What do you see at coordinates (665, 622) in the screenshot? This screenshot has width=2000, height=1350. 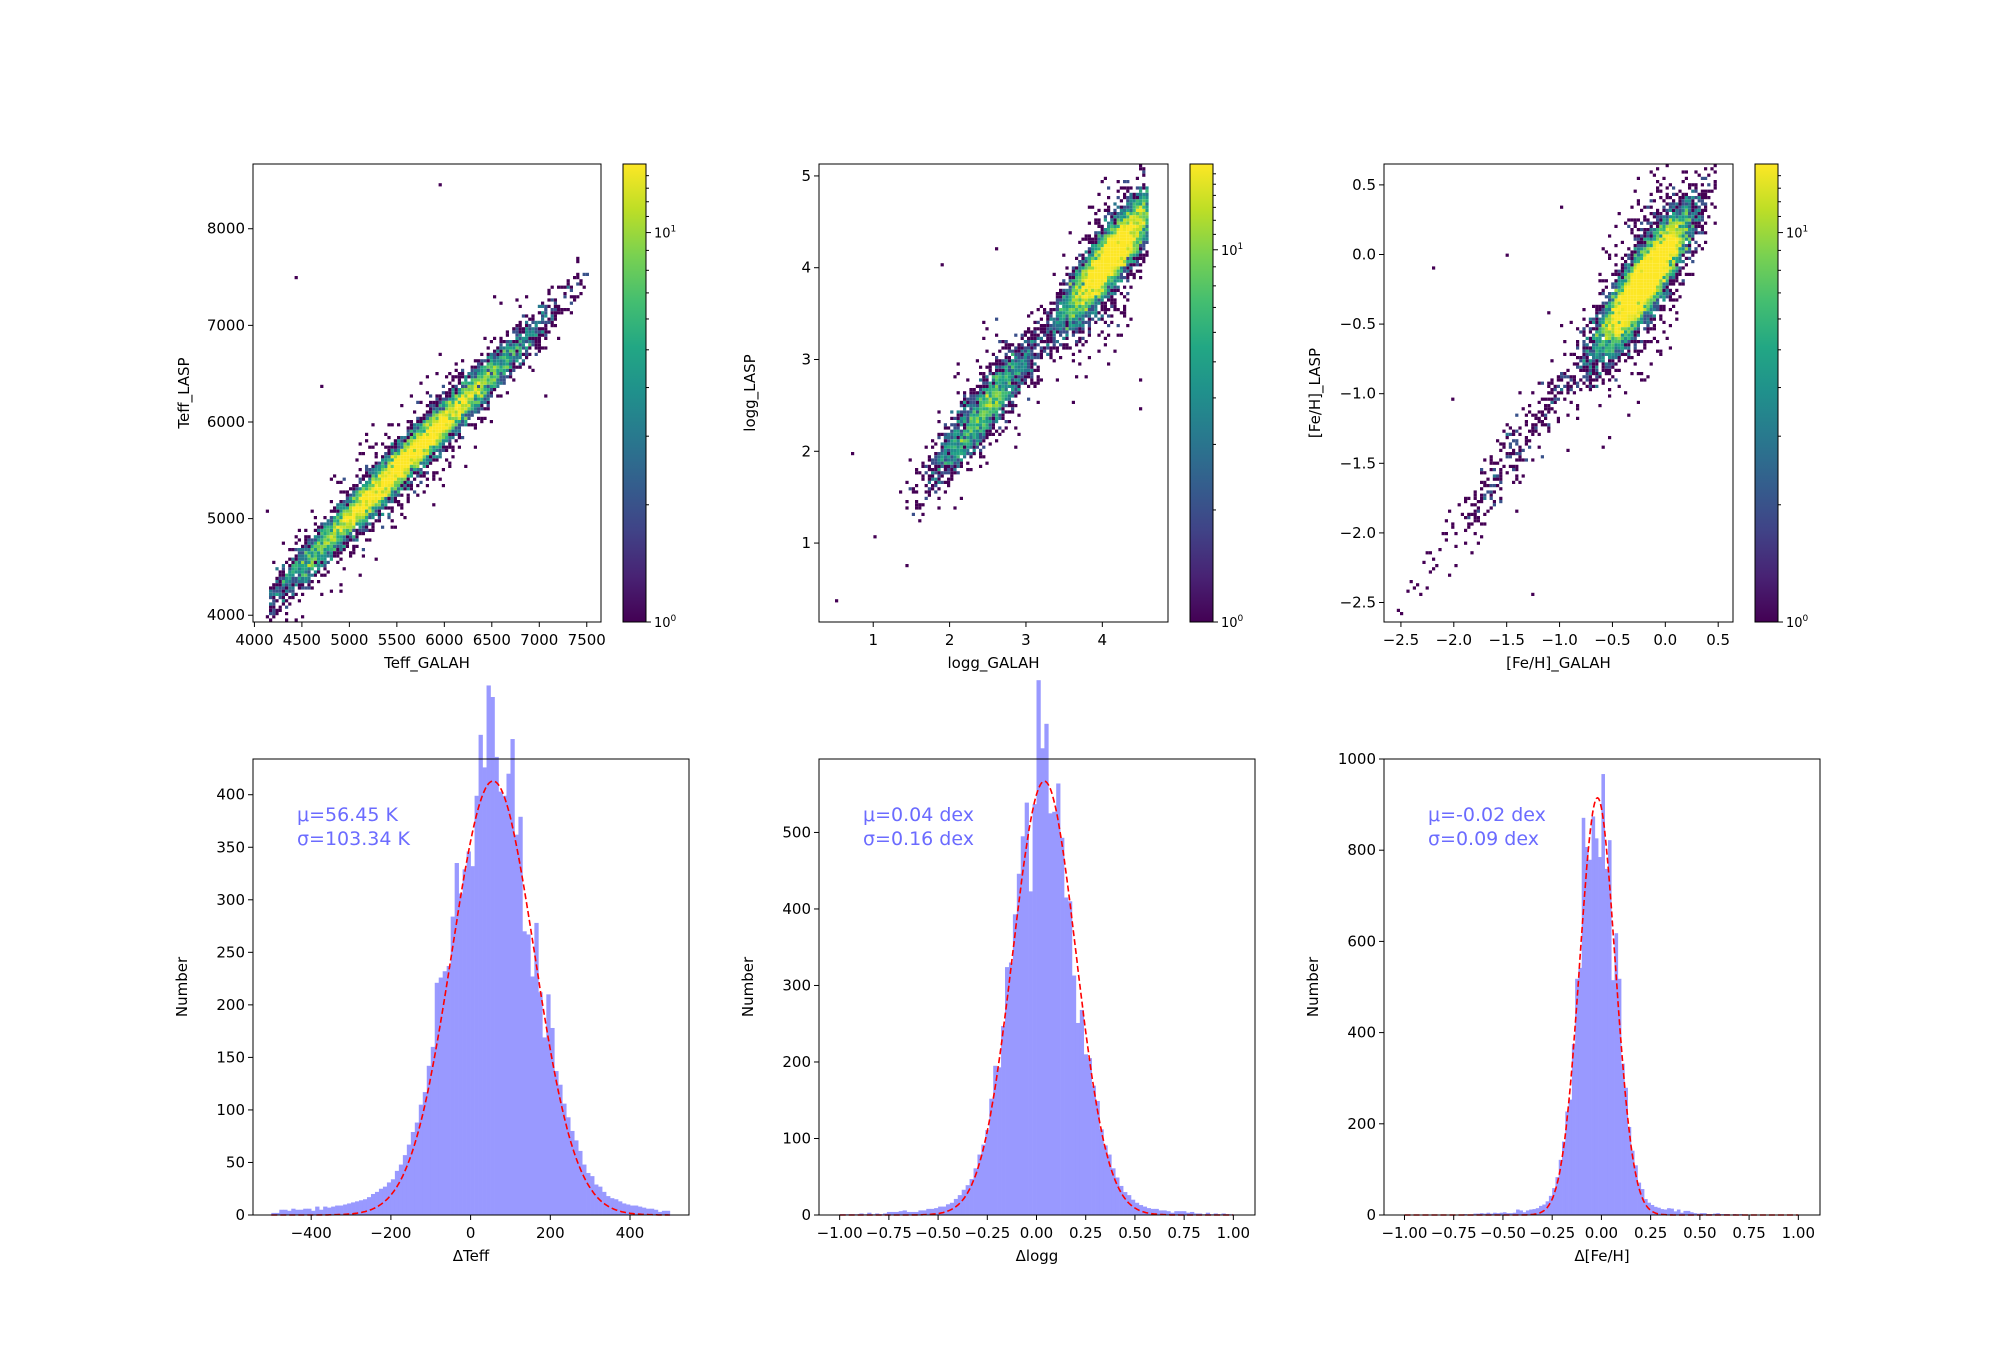 I see `colorbar-tick-label: 100` at bounding box center [665, 622].